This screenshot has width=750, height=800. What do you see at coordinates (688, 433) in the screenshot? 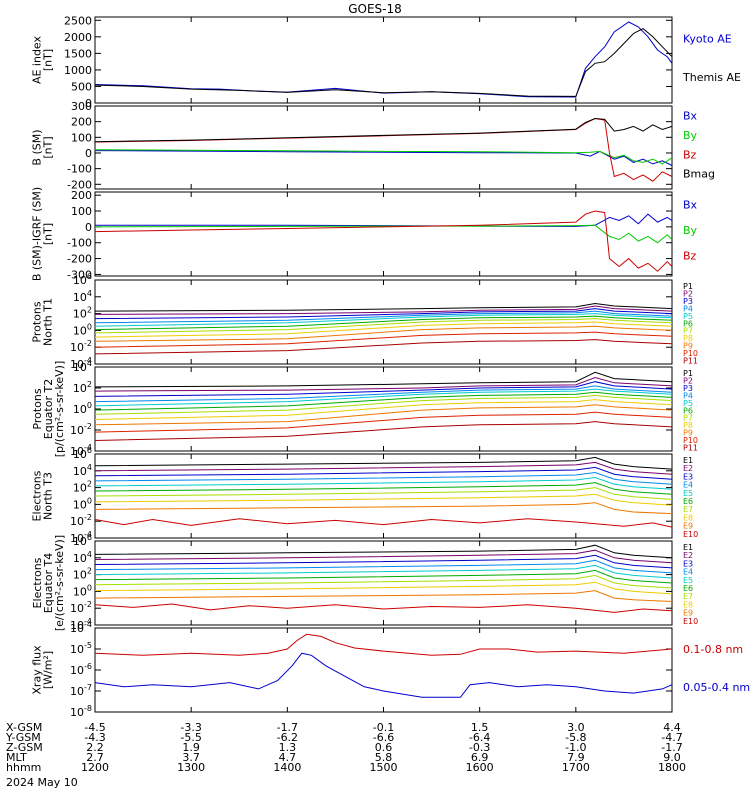
I see `legend-item: P9` at bounding box center [688, 433].